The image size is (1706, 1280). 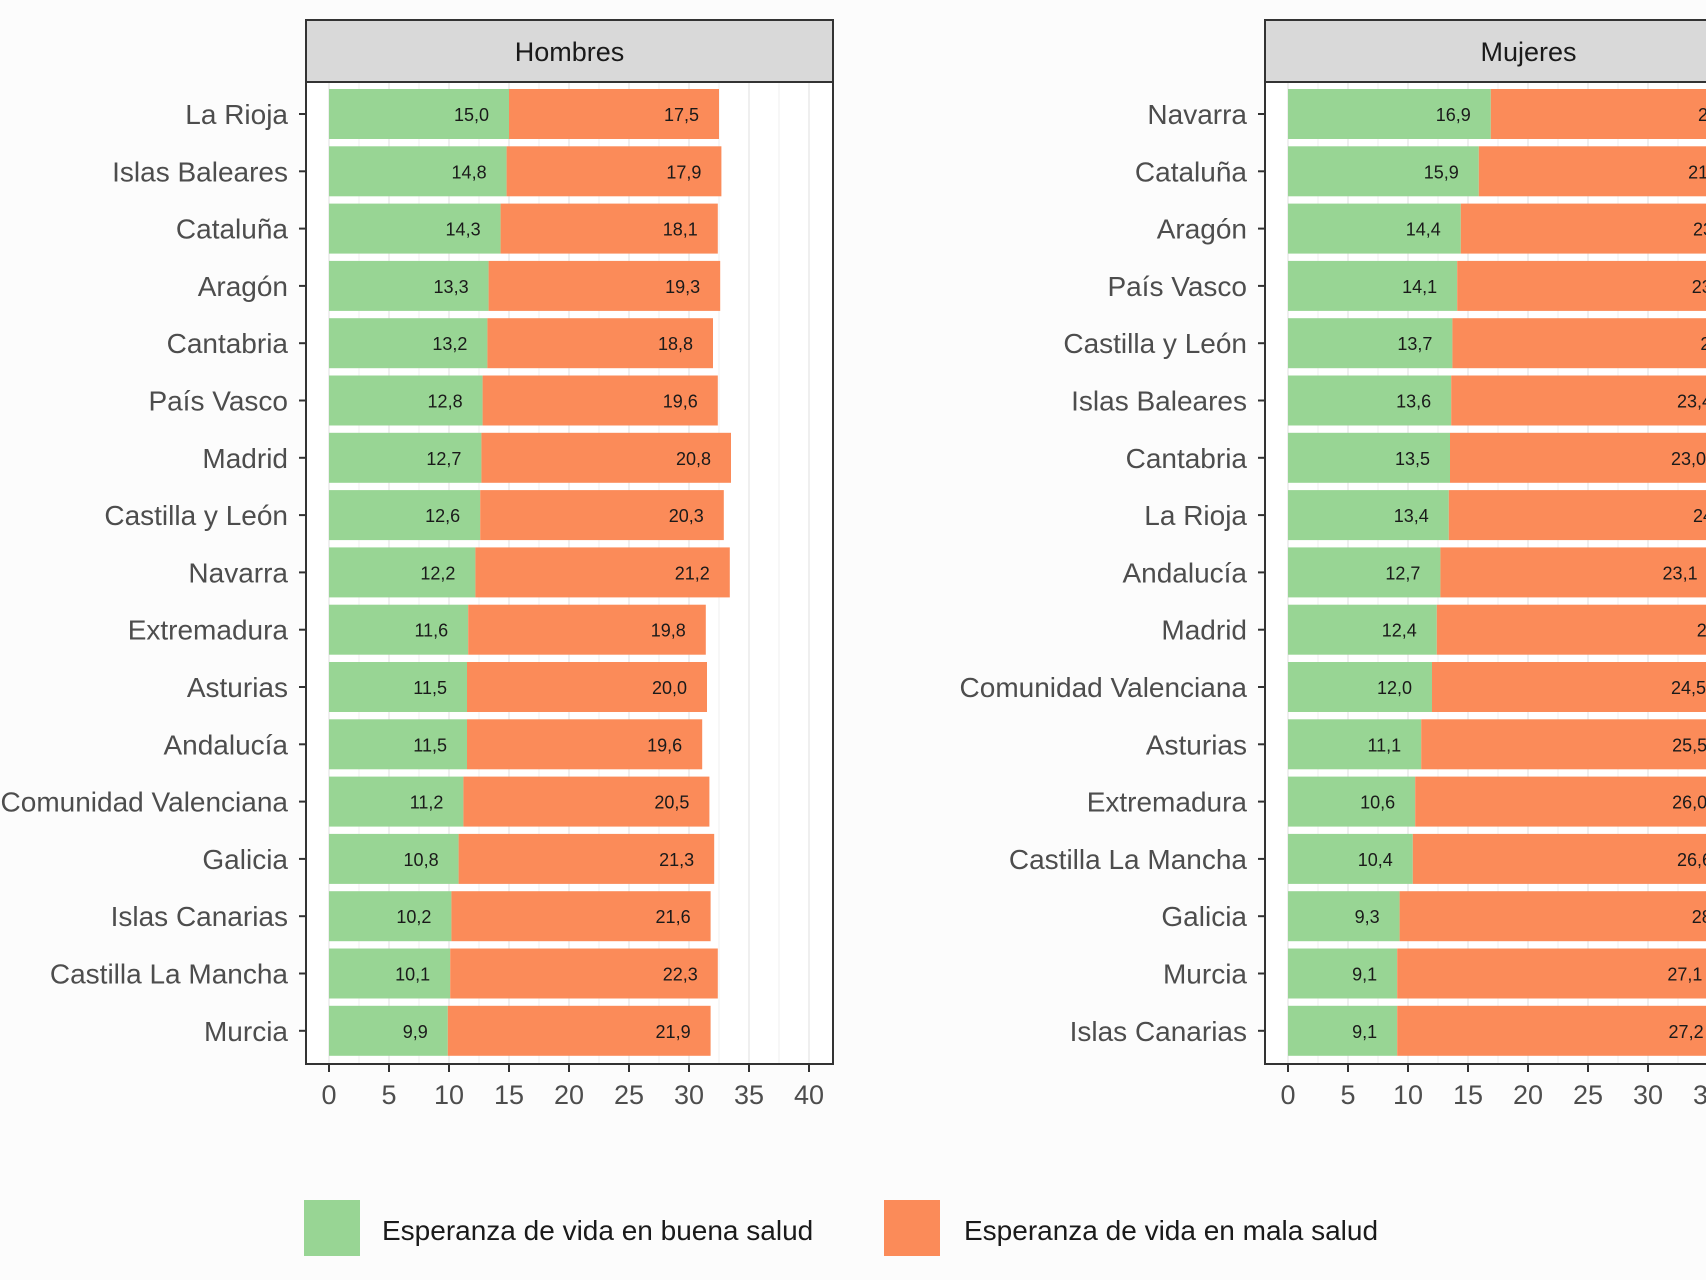 What do you see at coordinates (245, 458) in the screenshot?
I see `category-label: Madrid` at bounding box center [245, 458].